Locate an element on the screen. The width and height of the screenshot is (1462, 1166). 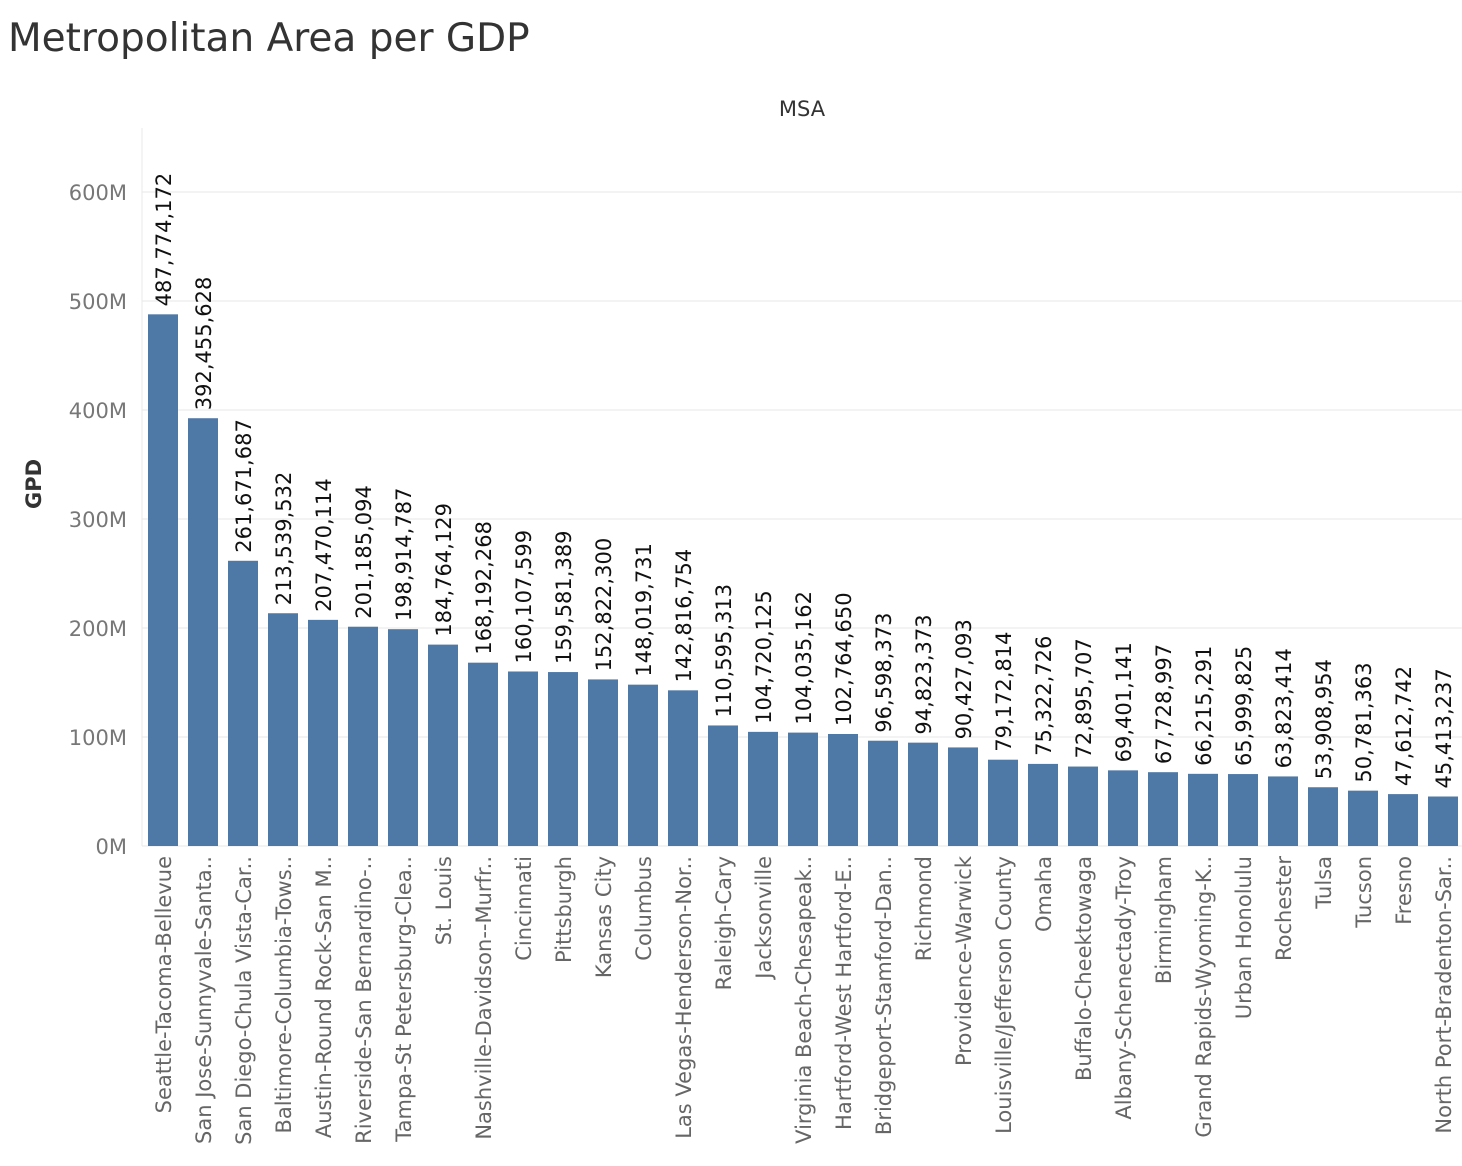
category-label: Tucson is located at coordinates (1364, 892).